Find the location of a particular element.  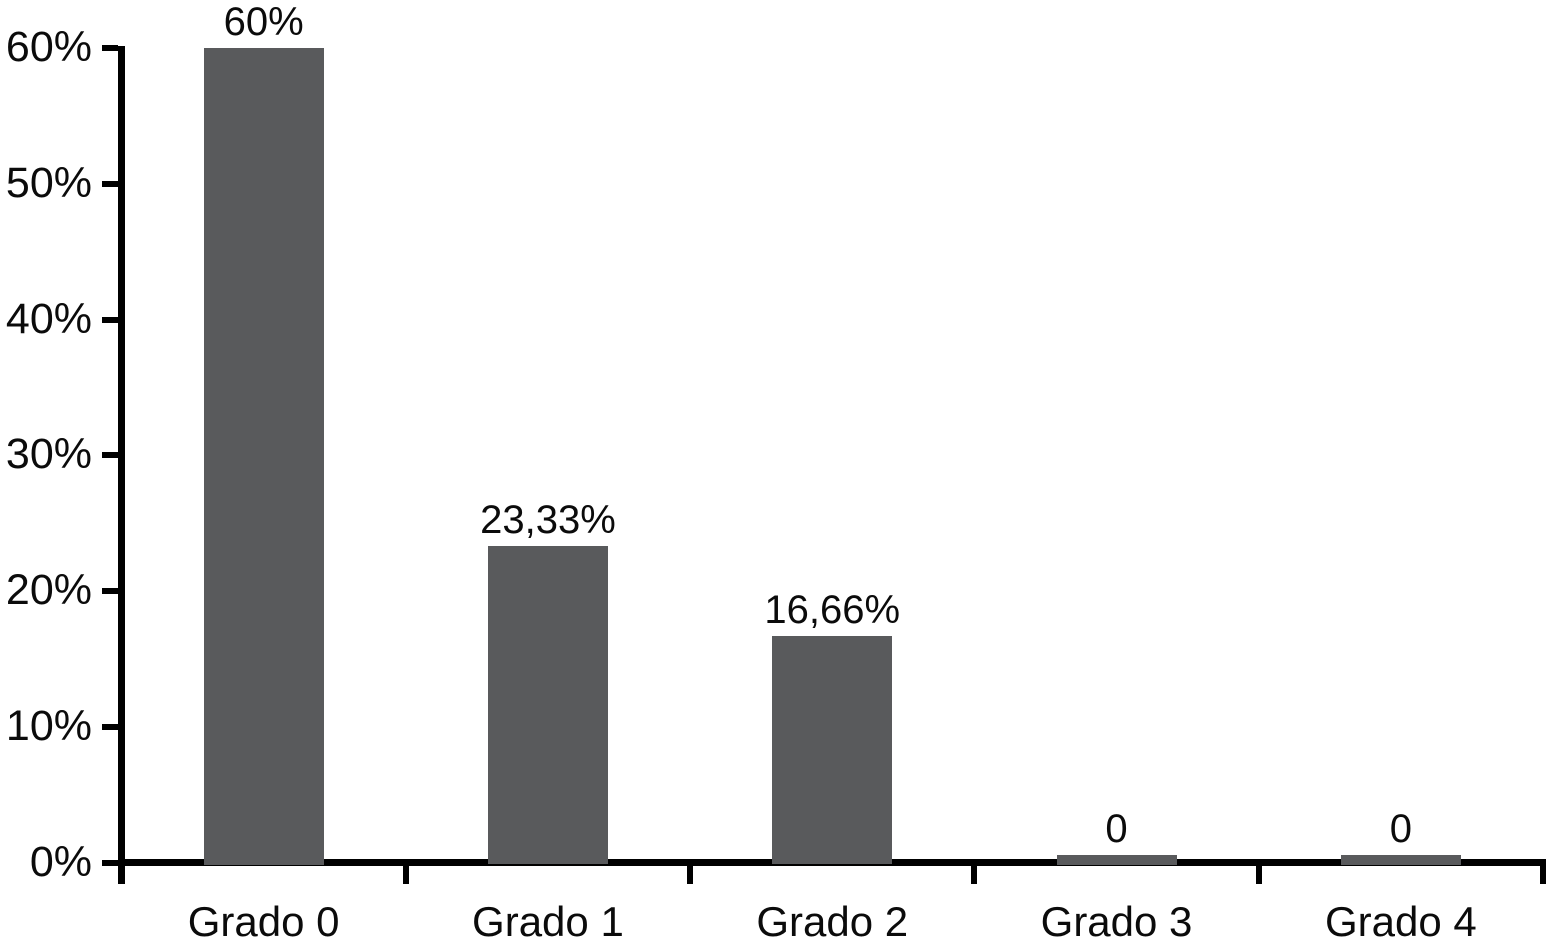

x-category-label: Grado 2 is located at coordinates (832, 921).